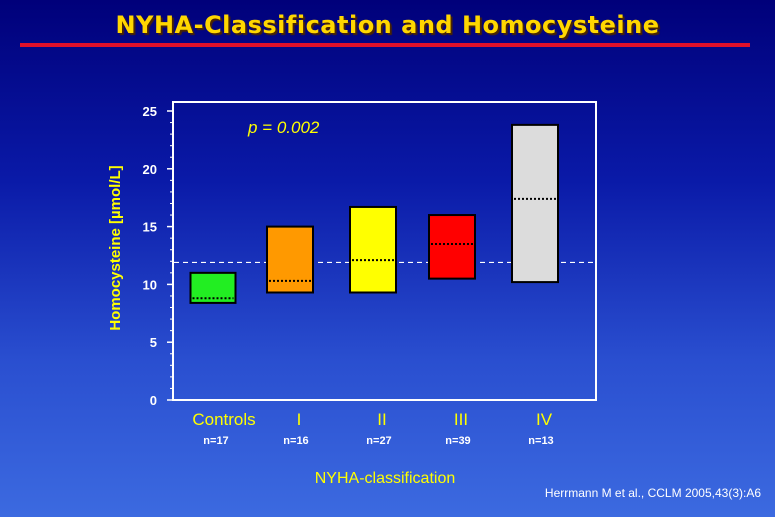 This screenshot has width=775, height=517. I want to click on x-tick-label: III, so click(461, 419).